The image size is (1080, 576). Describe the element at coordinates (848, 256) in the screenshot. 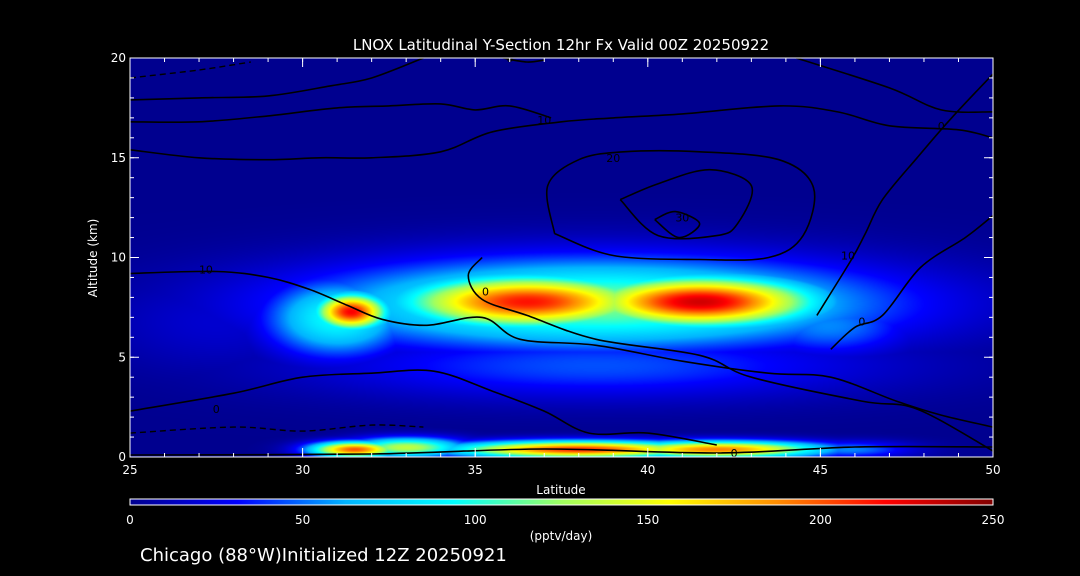

I see `contour-label-5: 10` at that location.